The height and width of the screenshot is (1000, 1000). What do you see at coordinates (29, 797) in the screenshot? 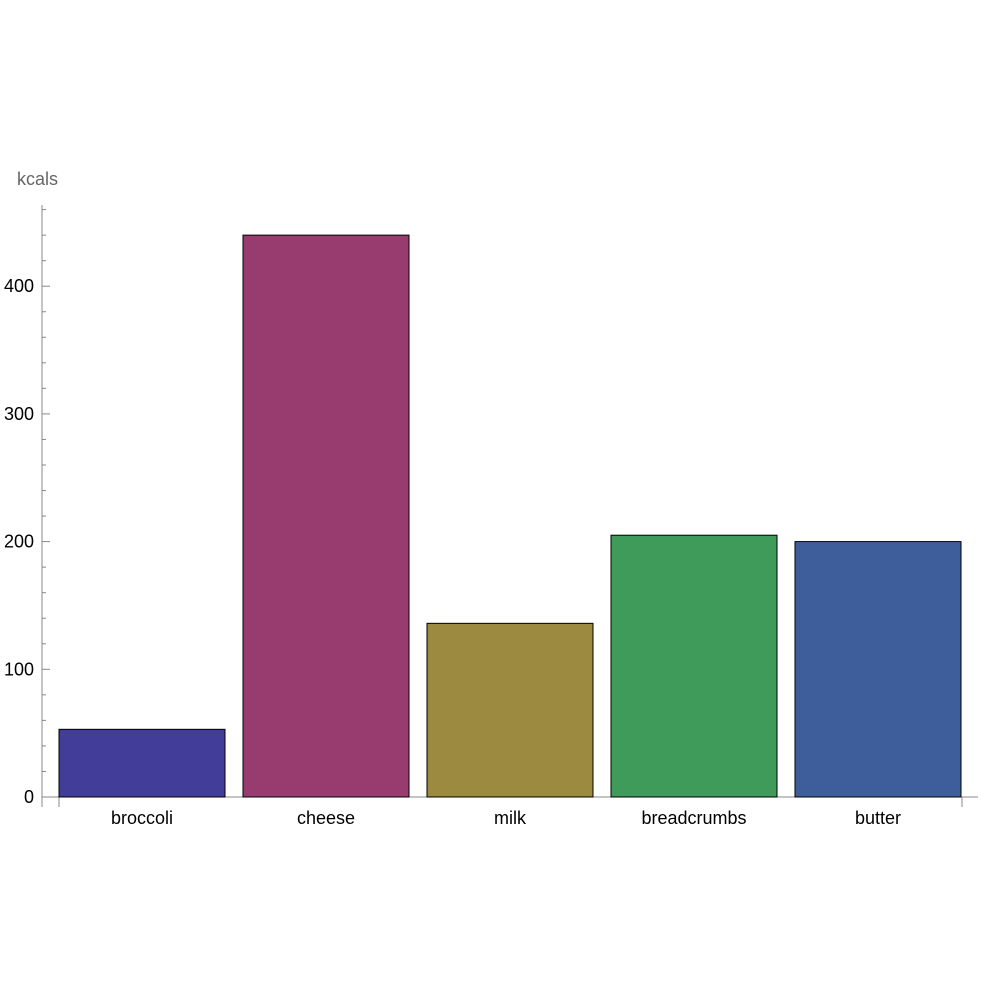
I see `y-tick-label: 0` at bounding box center [29, 797].